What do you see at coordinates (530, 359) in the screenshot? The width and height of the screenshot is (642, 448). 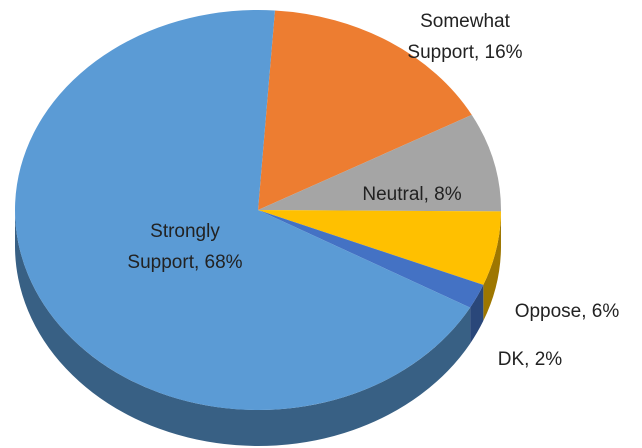 I see `slice-label: DK, 2%` at bounding box center [530, 359].